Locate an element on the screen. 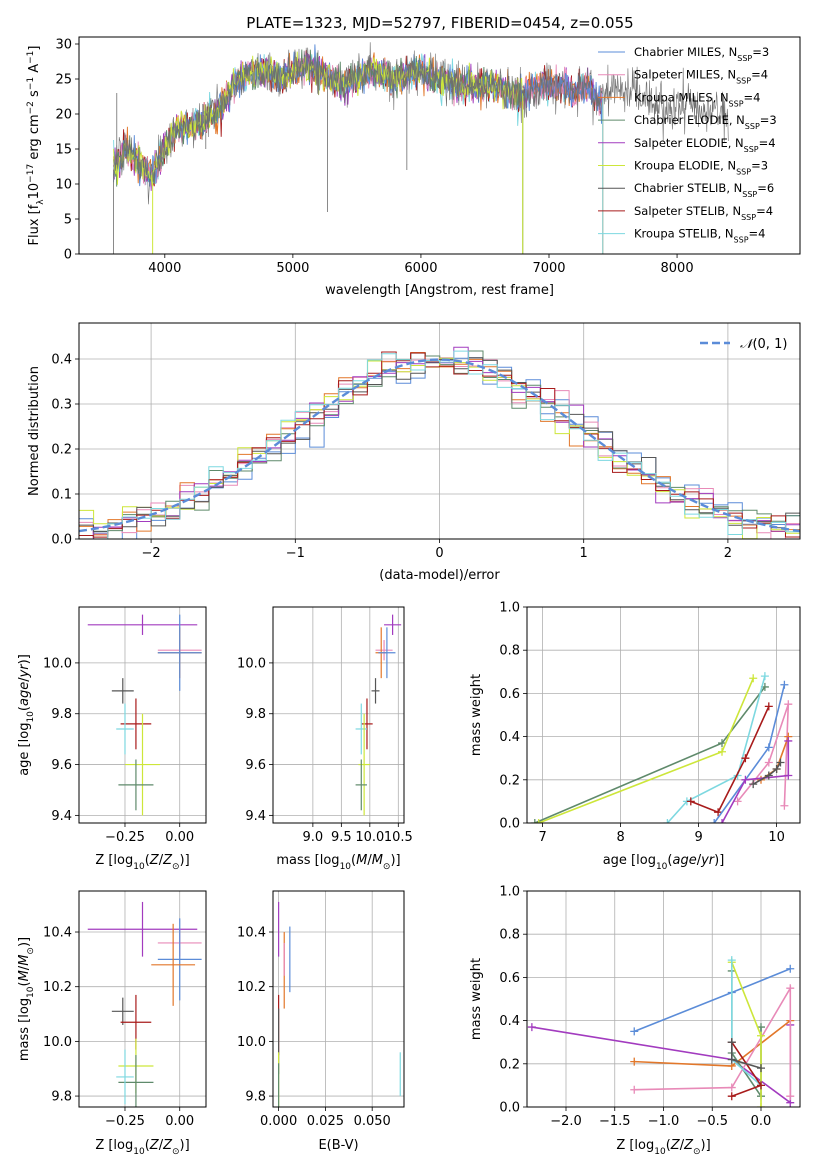 The image size is (819, 1174). y-tick-label: 0.4 is located at coordinates (509, 737).